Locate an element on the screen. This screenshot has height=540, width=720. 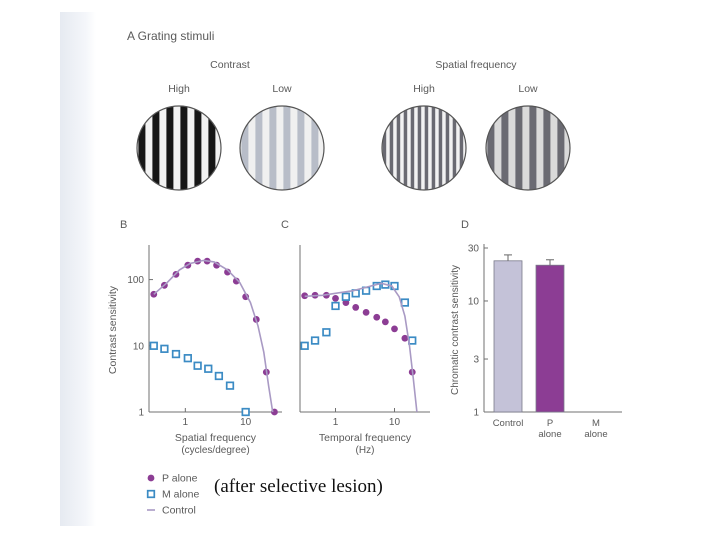
legend-item: P alone is located at coordinates (172, 479).